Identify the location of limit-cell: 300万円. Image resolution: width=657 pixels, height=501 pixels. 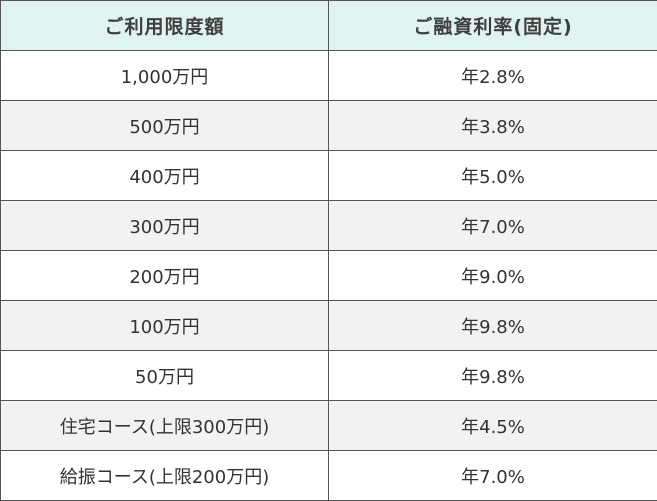
(164, 225).